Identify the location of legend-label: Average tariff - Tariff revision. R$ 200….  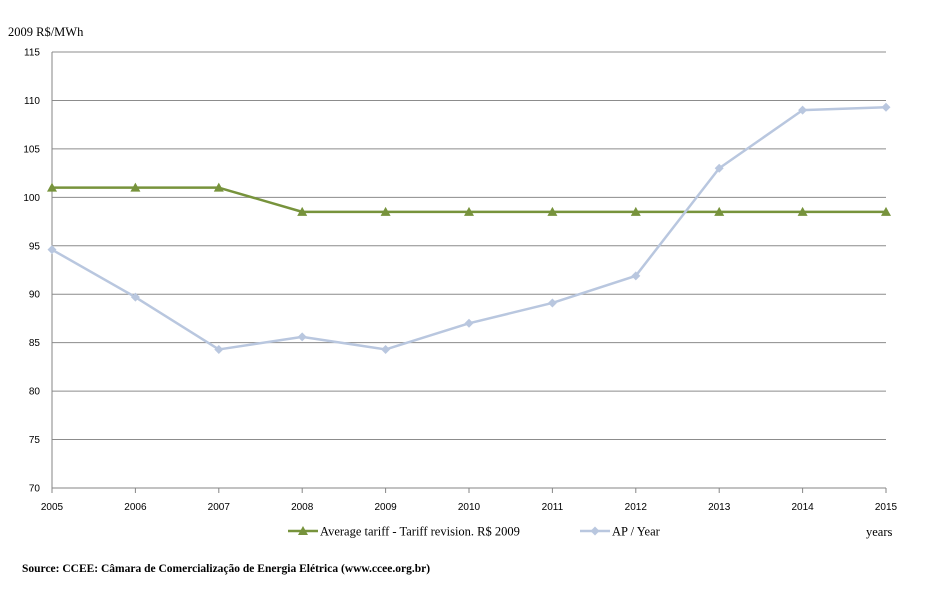
(420, 532).